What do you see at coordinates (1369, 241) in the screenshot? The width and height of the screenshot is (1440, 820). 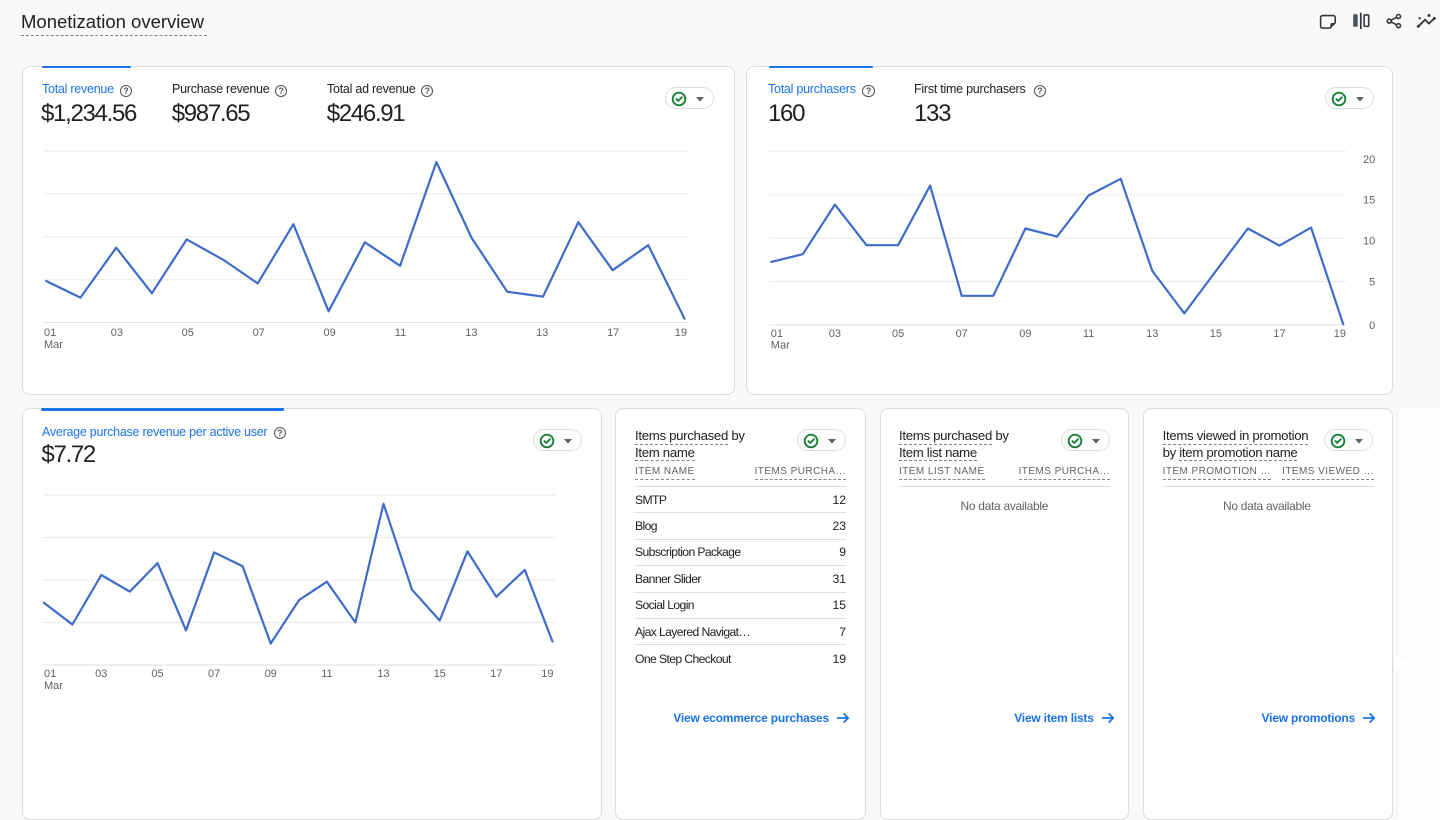 I see `svg-text: 10` at bounding box center [1369, 241].